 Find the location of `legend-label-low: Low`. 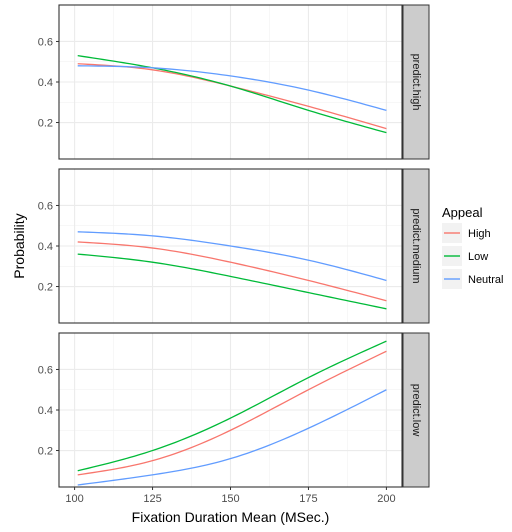

legend-label-low: Low is located at coordinates (478, 257).